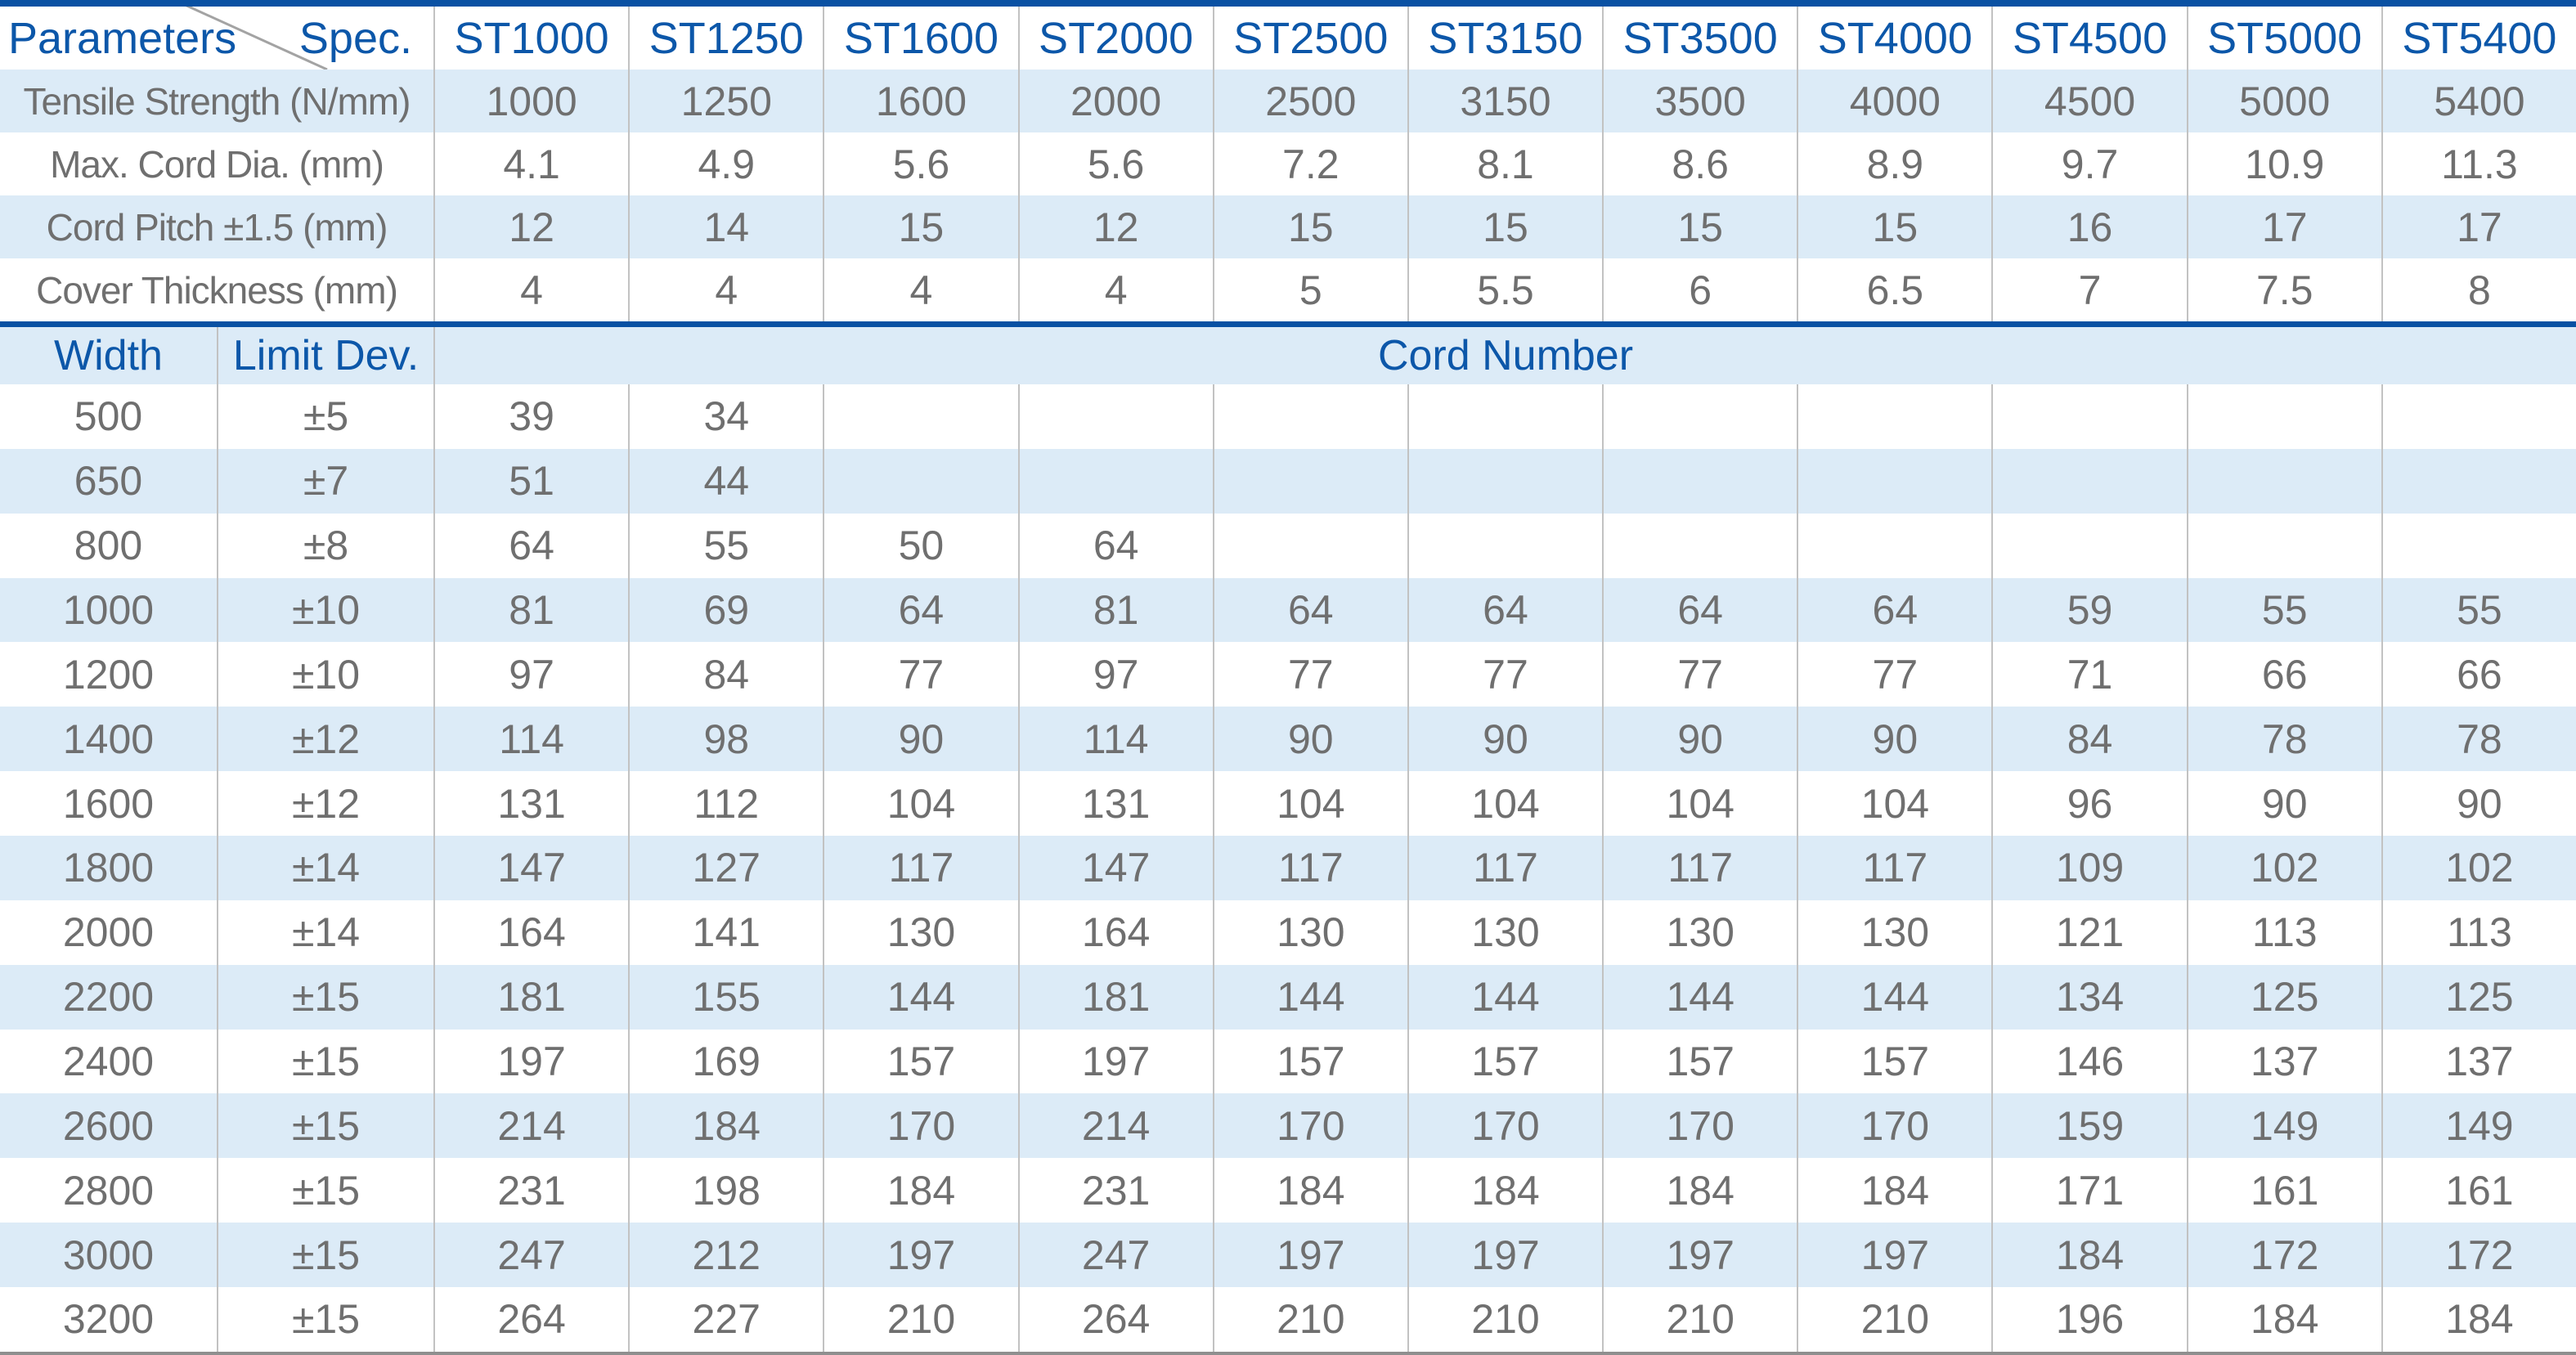 This screenshot has height=1355, width=2576. I want to click on width-row: 3000 ±15 247 212 197 247 197 197 197 197 184 172 172, so click(1288, 1255).